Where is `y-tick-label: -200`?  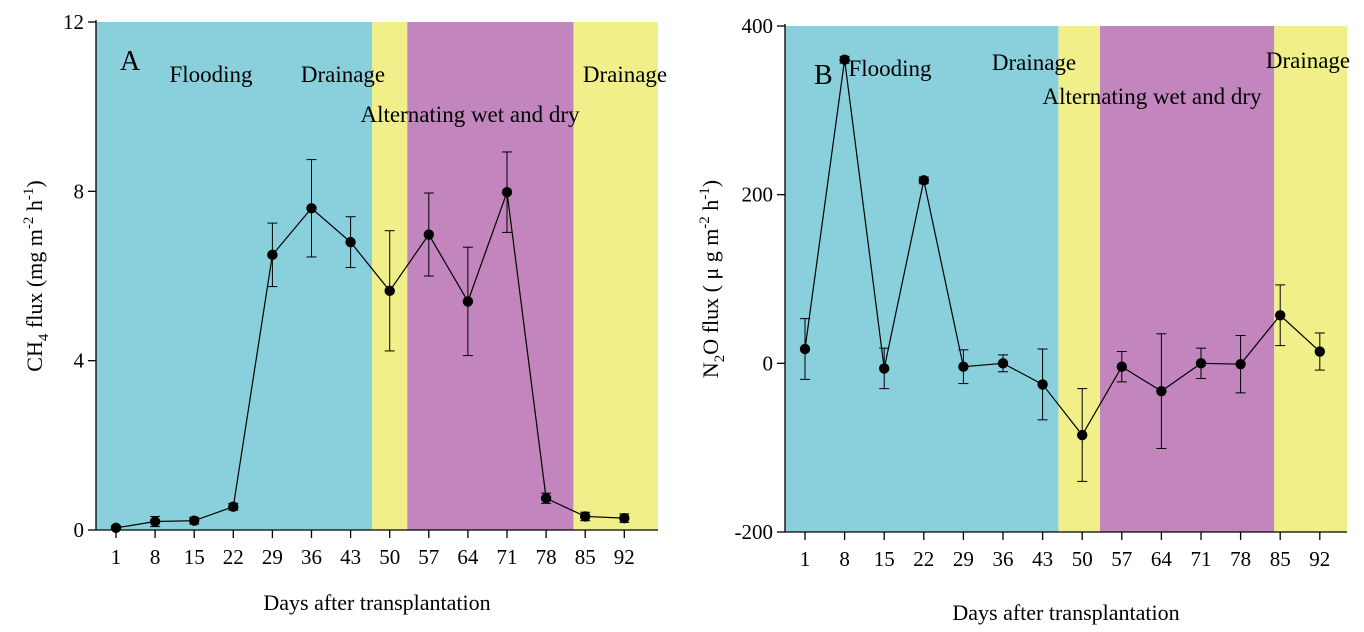 y-tick-label: -200 is located at coordinates (754, 532).